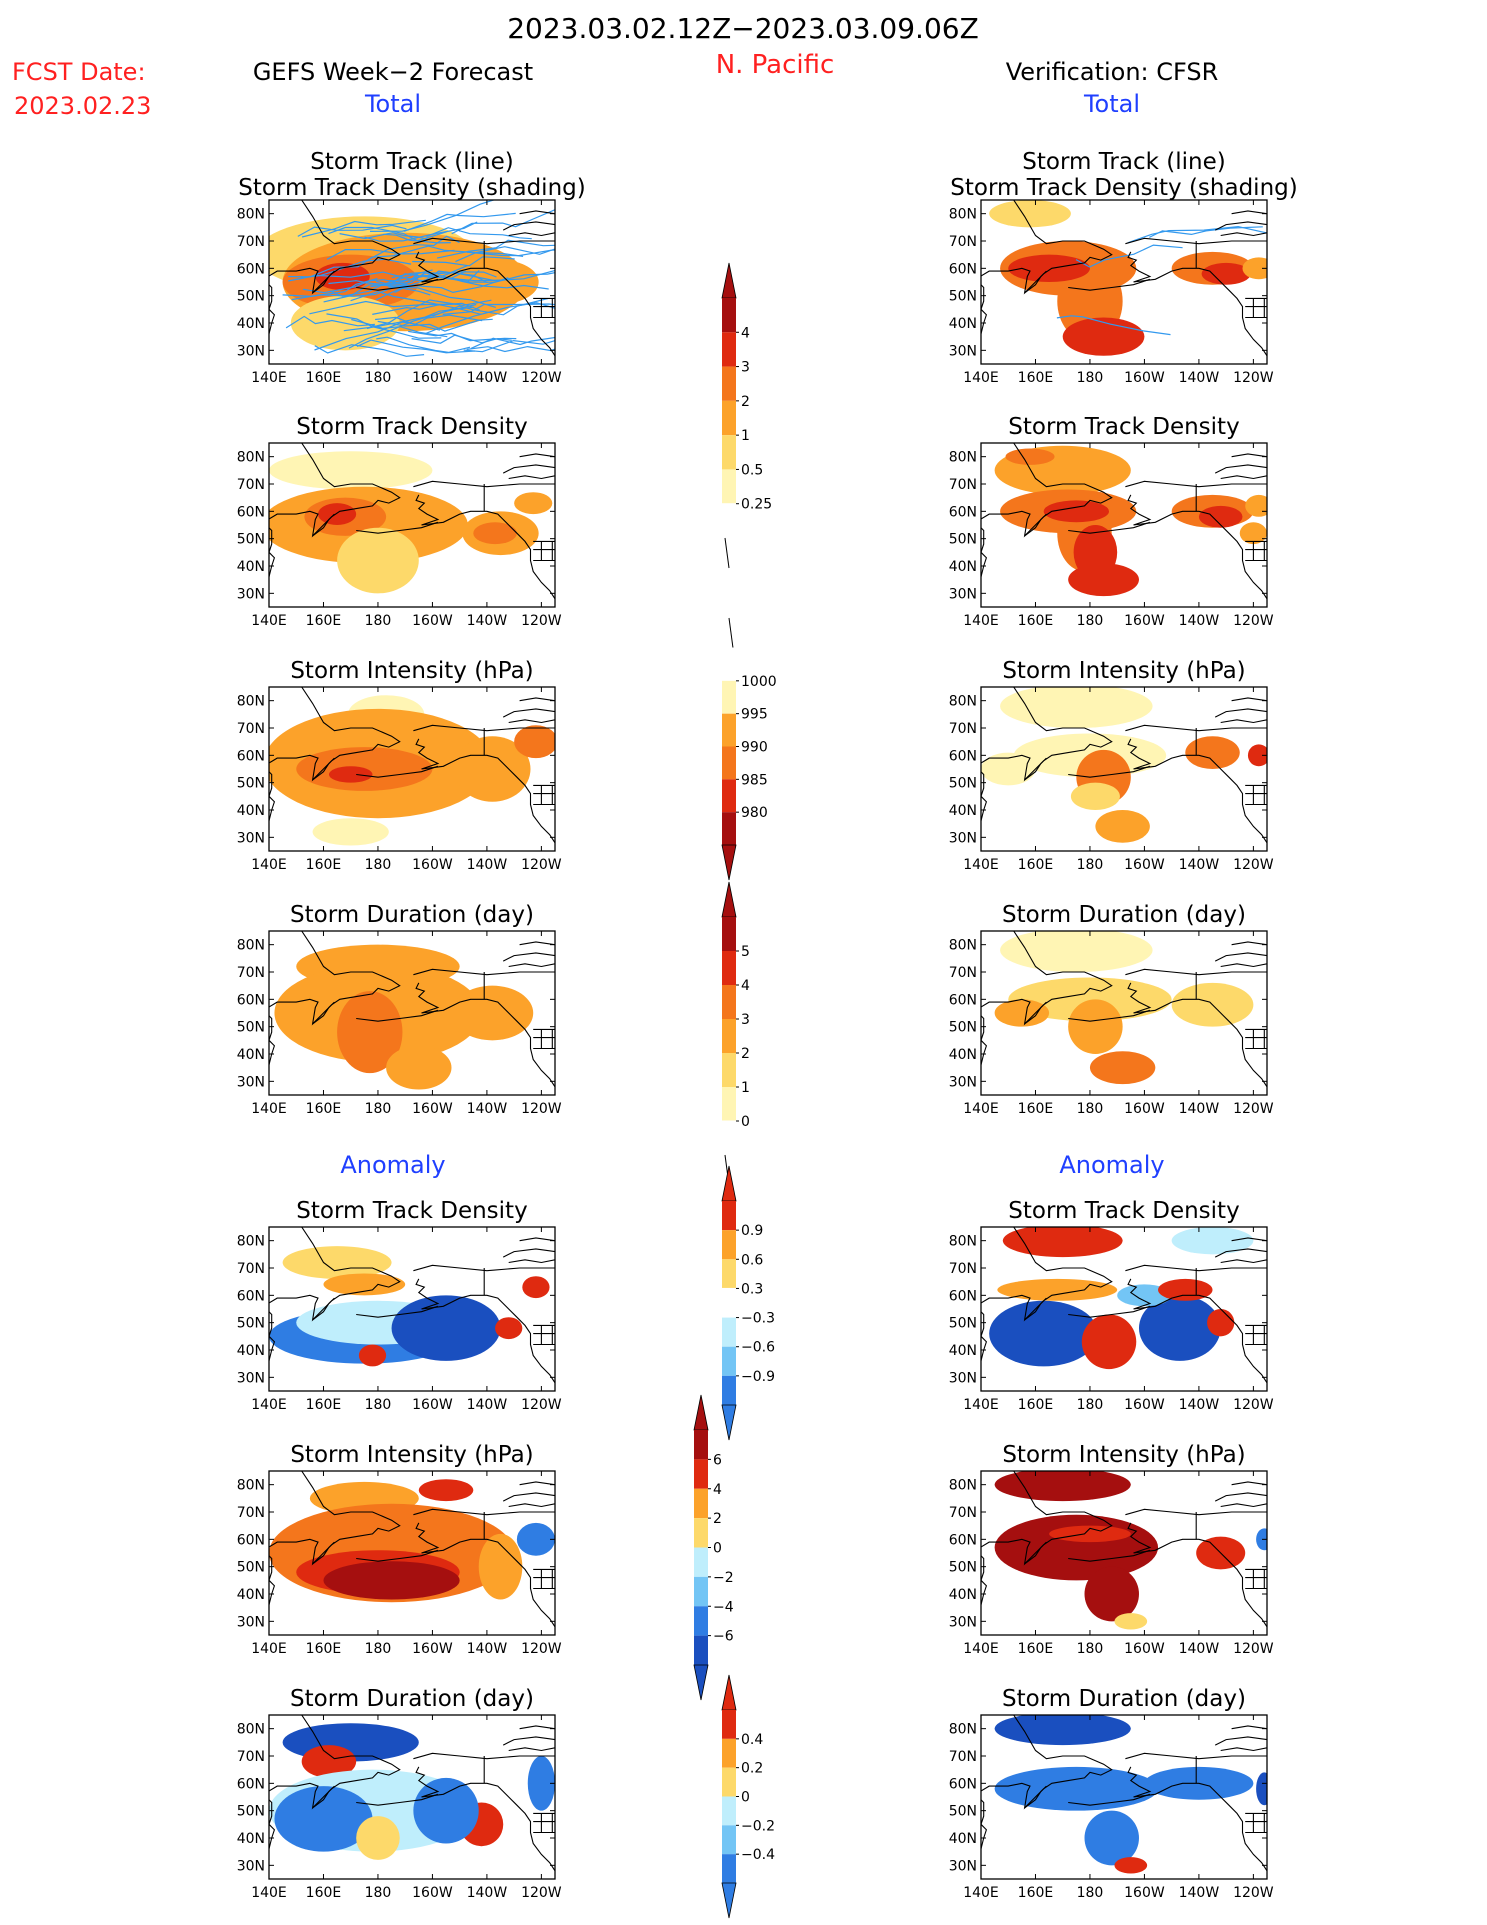  What do you see at coordinates (745, 952) in the screenshot?
I see `colorbar-label: 5` at bounding box center [745, 952].